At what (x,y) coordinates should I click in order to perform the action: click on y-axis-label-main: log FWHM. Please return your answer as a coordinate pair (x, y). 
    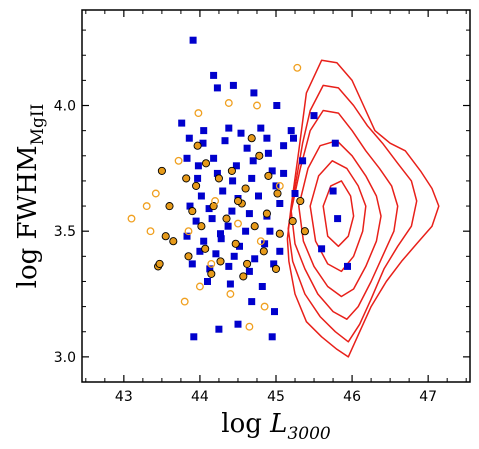
    Looking at the image, I should click on (28, 216).